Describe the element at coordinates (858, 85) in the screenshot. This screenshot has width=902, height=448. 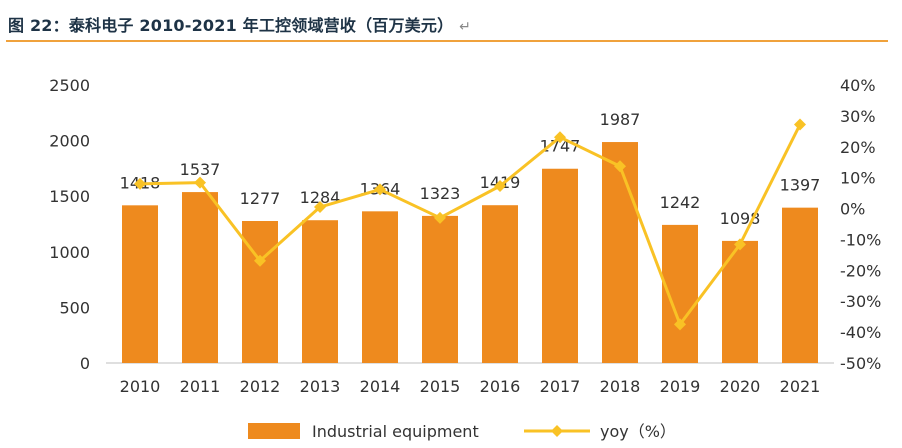
I see `right-tick-label: 40%` at that location.